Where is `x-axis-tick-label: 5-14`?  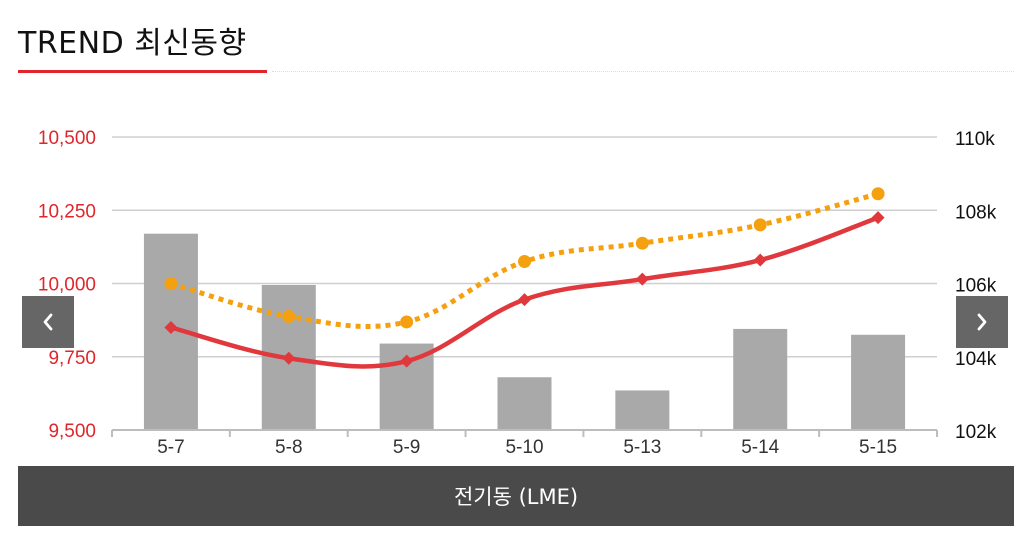 x-axis-tick-label: 5-14 is located at coordinates (760, 447).